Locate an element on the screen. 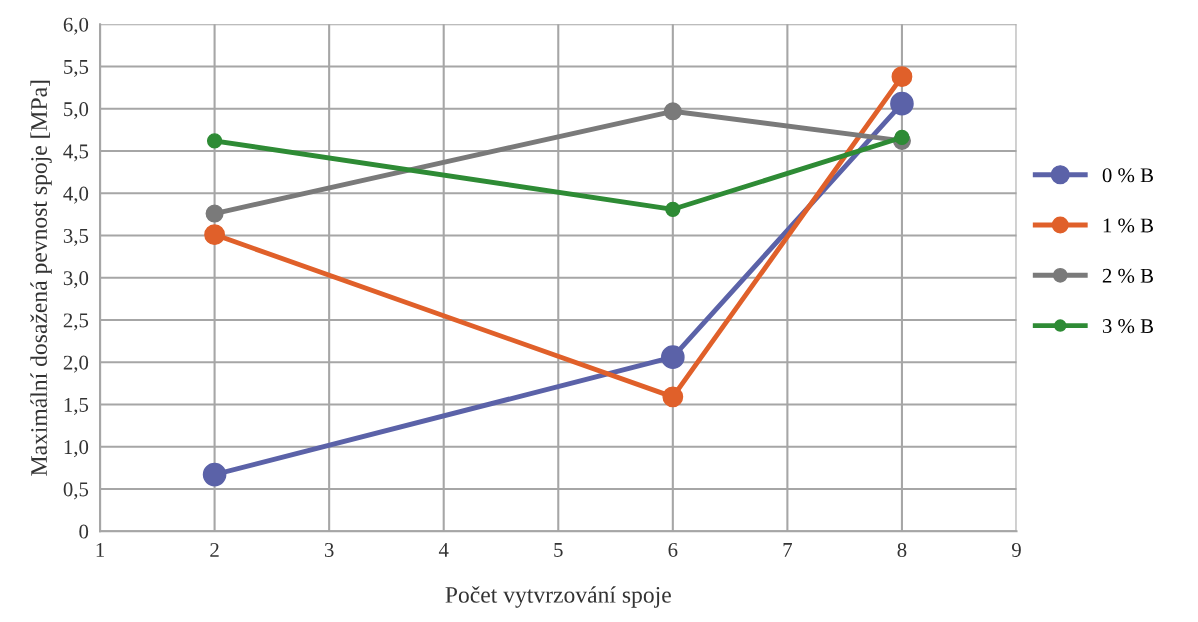 The width and height of the screenshot is (1198, 622). x-tick-label: 5 is located at coordinates (558, 550).